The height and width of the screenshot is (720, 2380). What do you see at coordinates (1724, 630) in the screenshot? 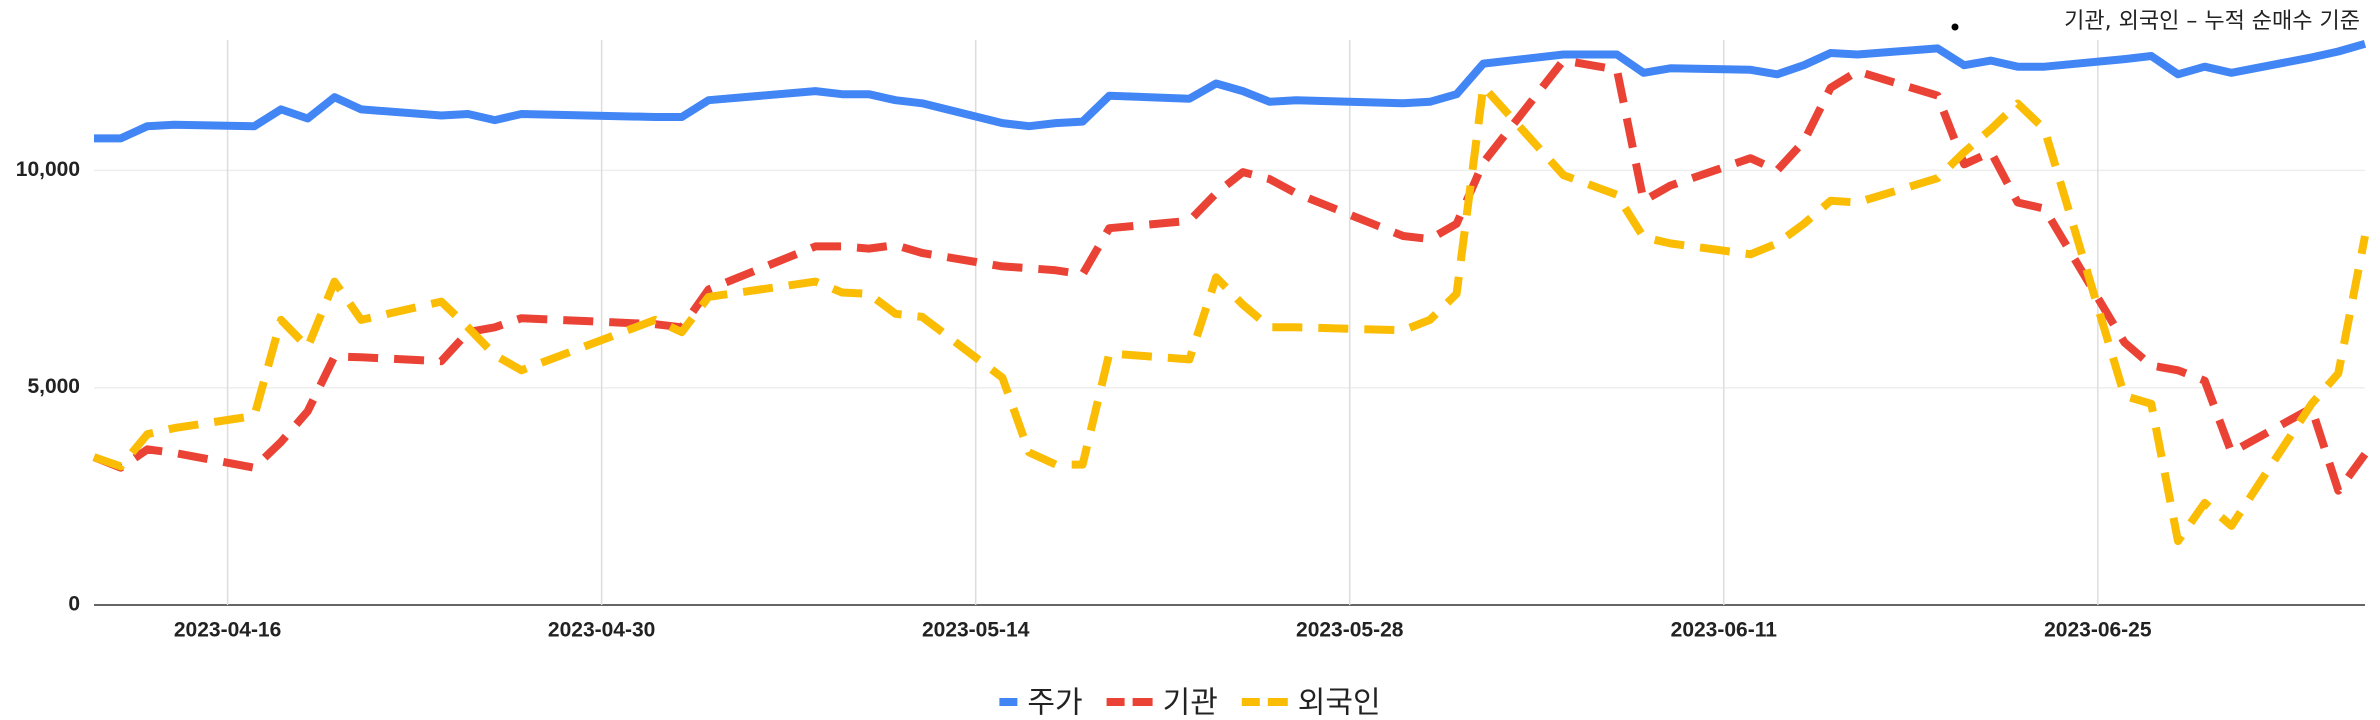
I see `x-tick-label: 2023-06-11` at bounding box center [1724, 630].